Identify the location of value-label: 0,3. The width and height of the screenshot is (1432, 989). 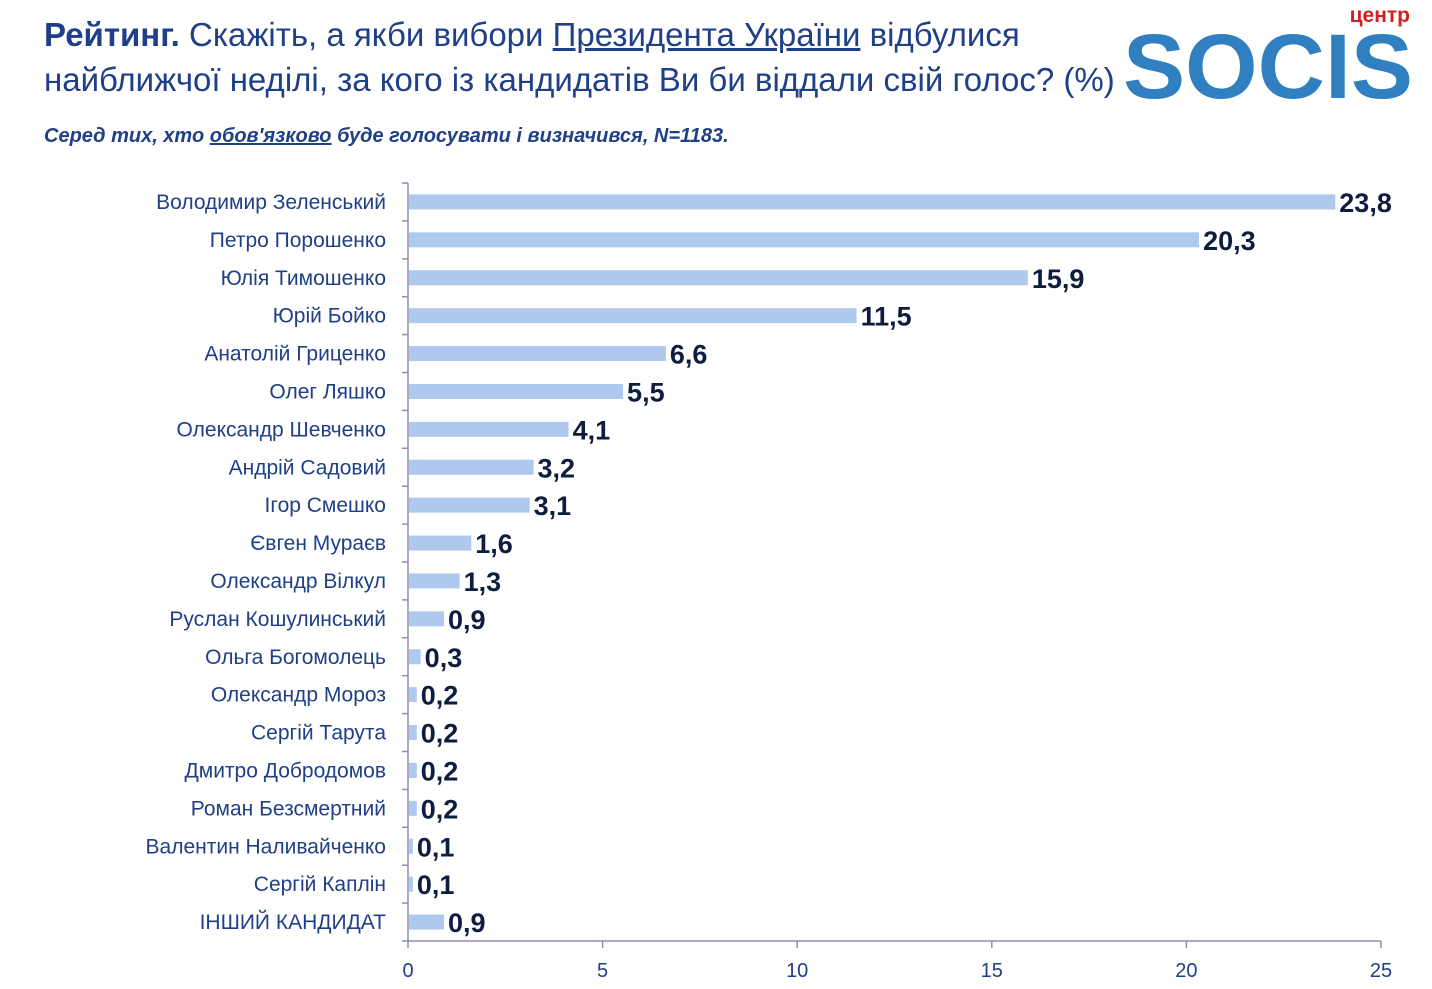
(444, 658).